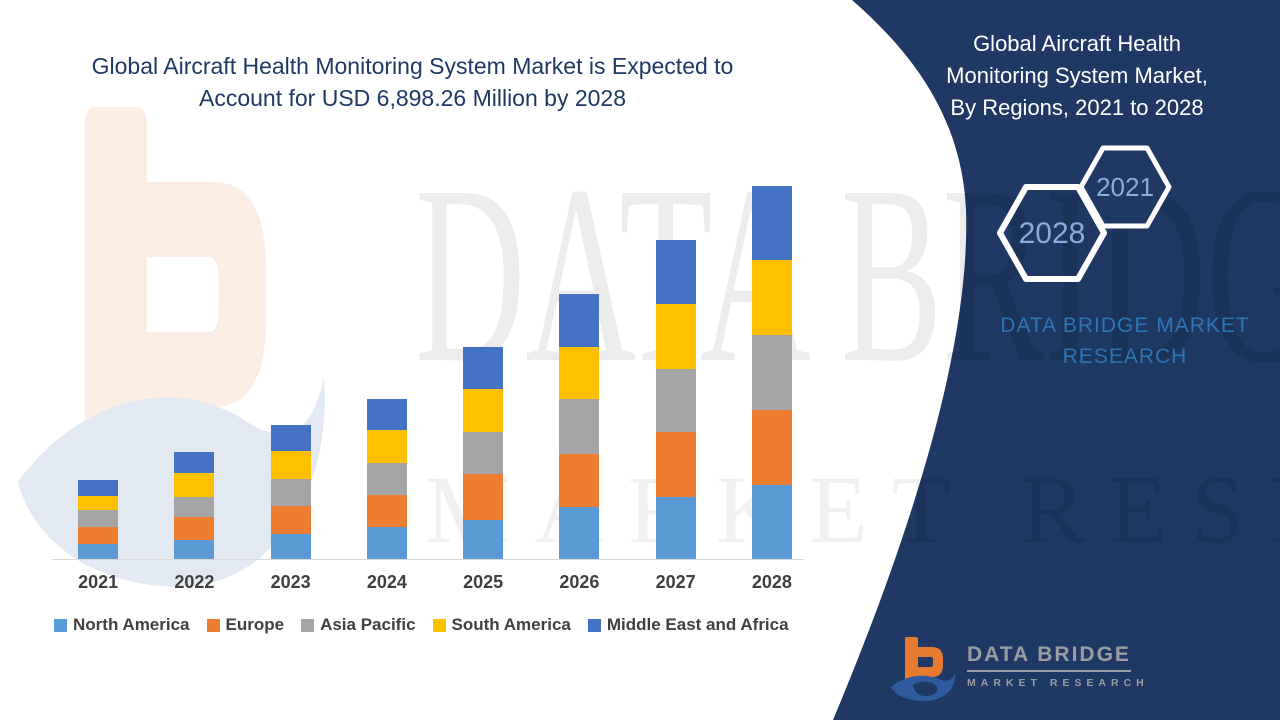  What do you see at coordinates (194, 582) in the screenshot?
I see `x-axis-label-2022: 2022` at bounding box center [194, 582].